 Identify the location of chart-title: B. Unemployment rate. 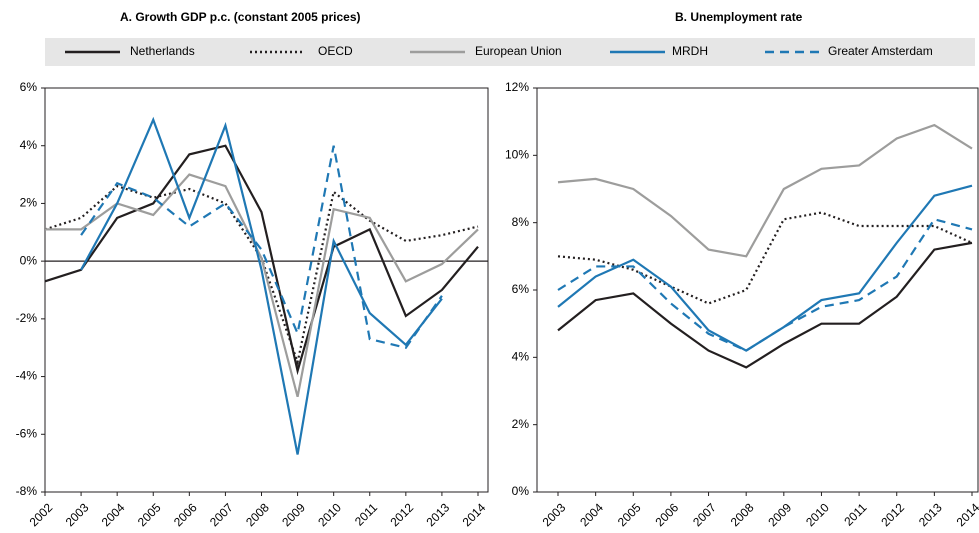
(739, 17).